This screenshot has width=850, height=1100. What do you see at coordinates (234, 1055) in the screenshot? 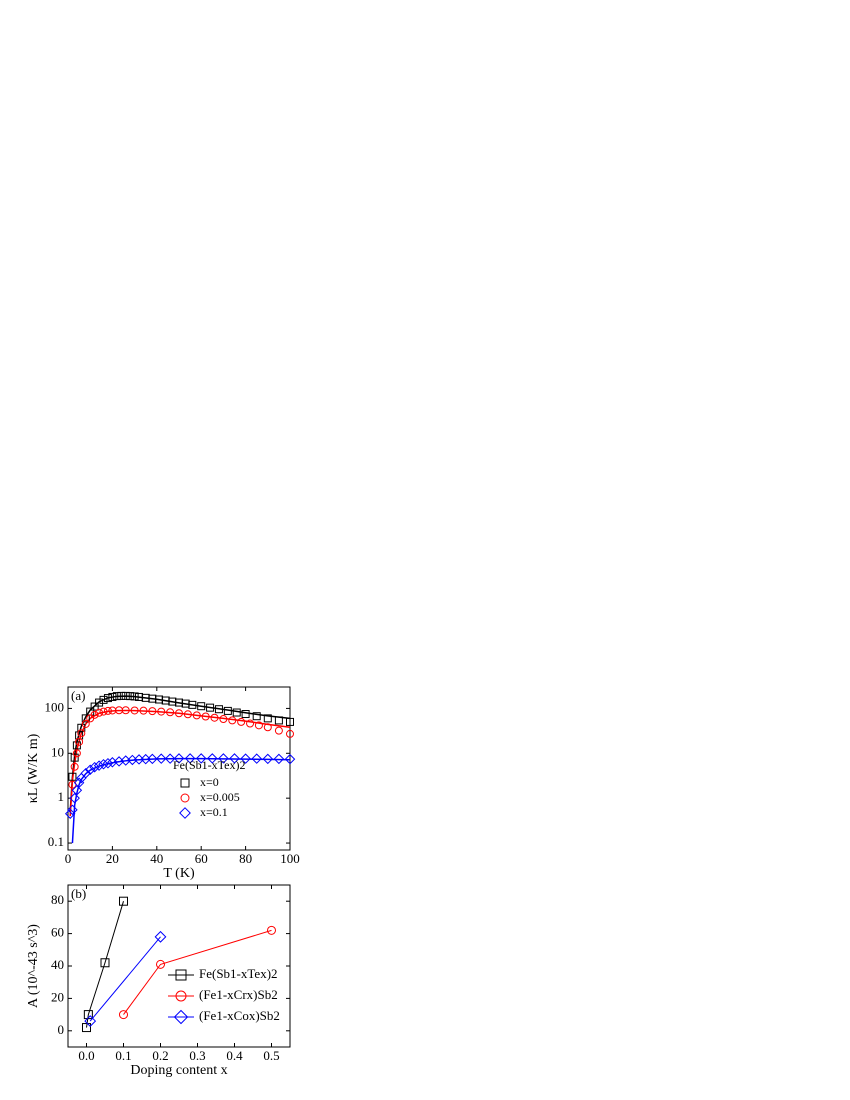
I see `x-tick-label: 0.4` at bounding box center [234, 1055].